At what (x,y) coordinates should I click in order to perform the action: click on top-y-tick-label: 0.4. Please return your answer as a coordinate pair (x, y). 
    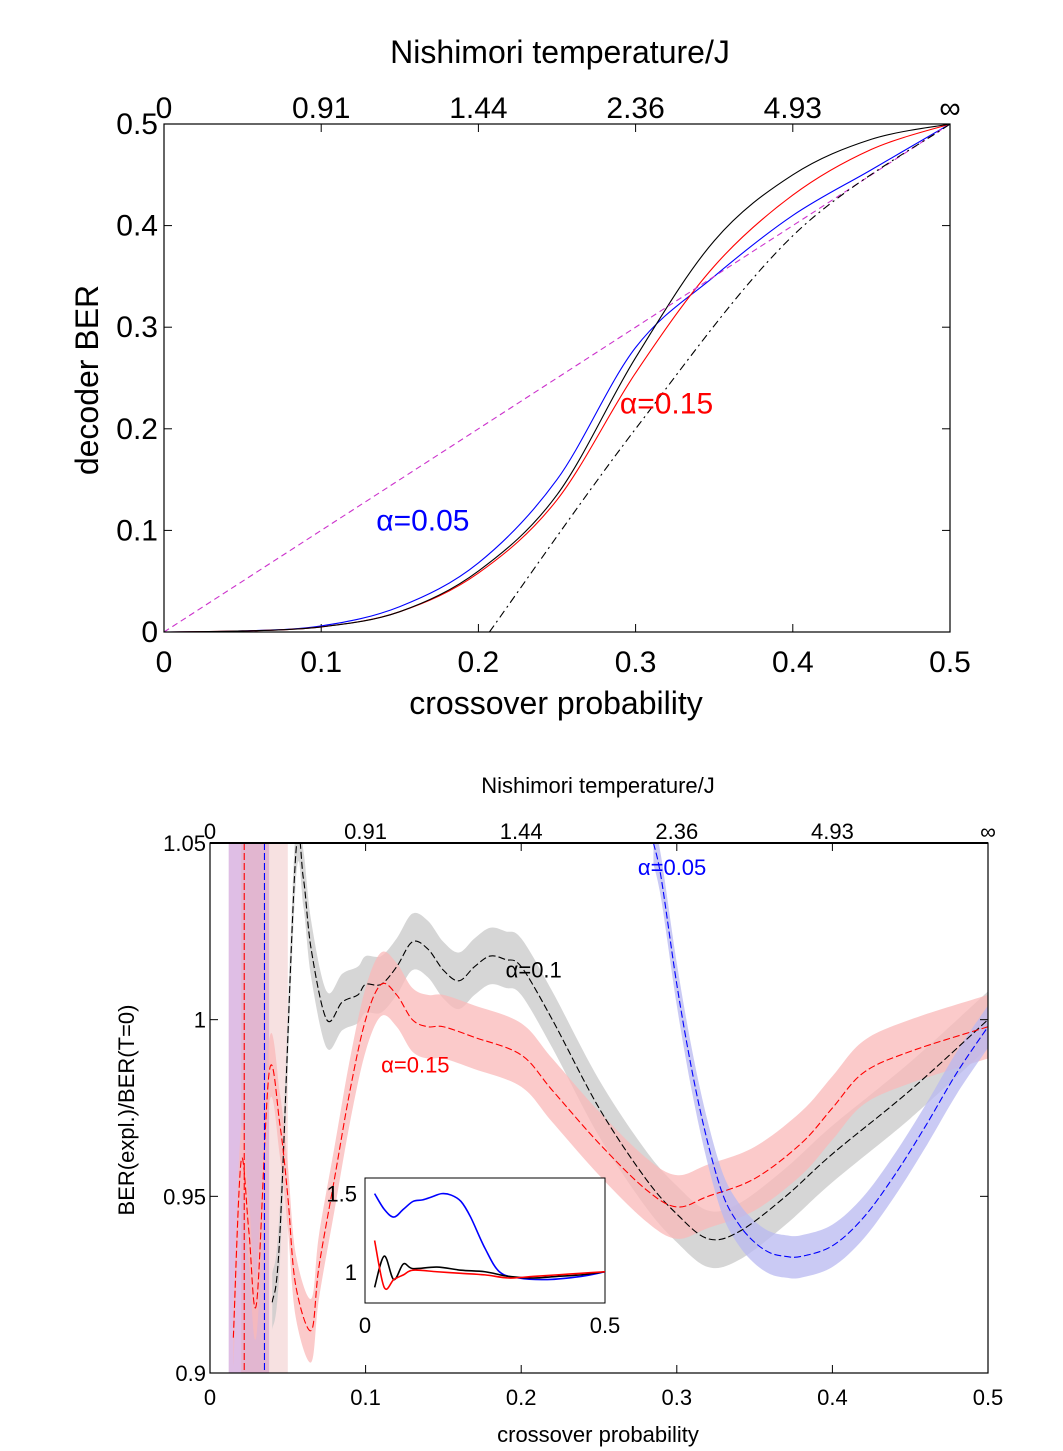
    Looking at the image, I should click on (137, 226).